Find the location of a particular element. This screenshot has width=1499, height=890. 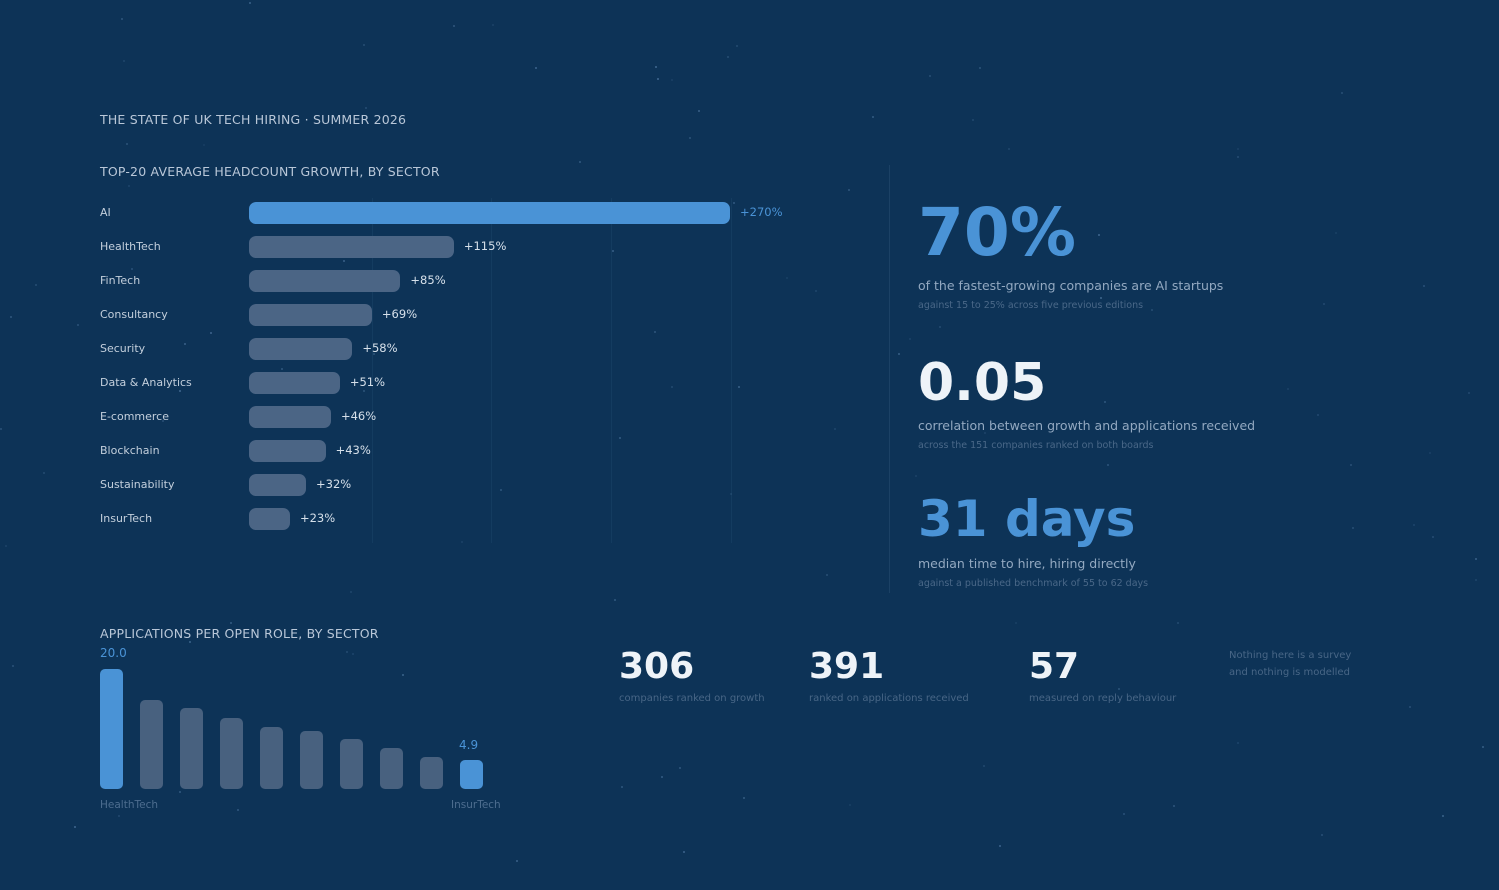

bottom-stat-growth: 306 companies ranked on growth is located at coordinates (692, 675).